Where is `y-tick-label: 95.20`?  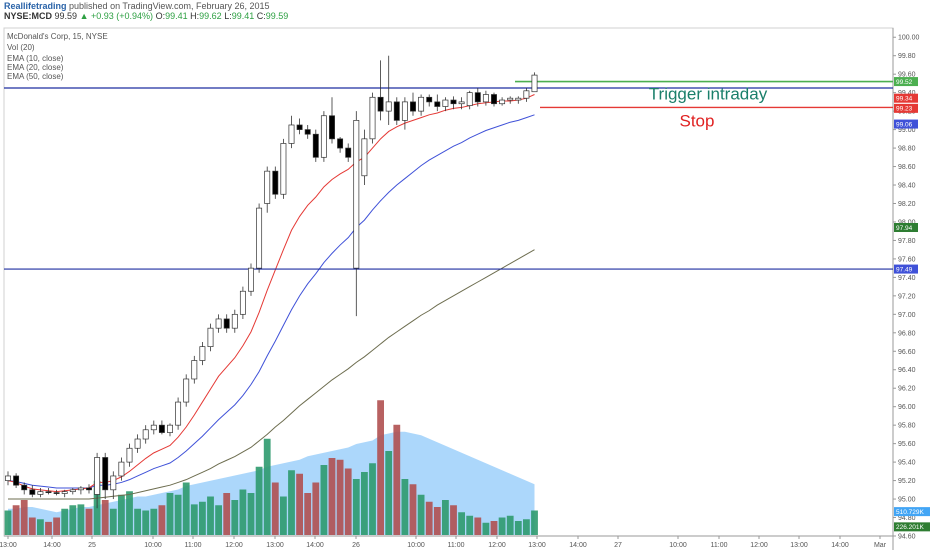
y-tick-label: 95.20 is located at coordinates (907, 481).